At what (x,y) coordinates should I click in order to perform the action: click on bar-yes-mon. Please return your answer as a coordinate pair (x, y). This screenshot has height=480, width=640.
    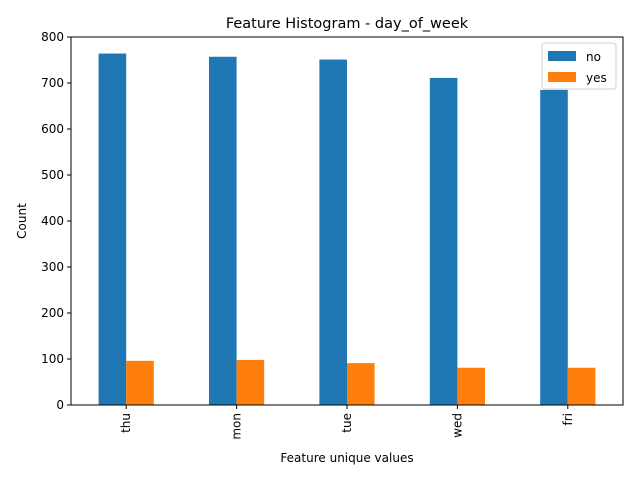
    Looking at the image, I should click on (250, 382).